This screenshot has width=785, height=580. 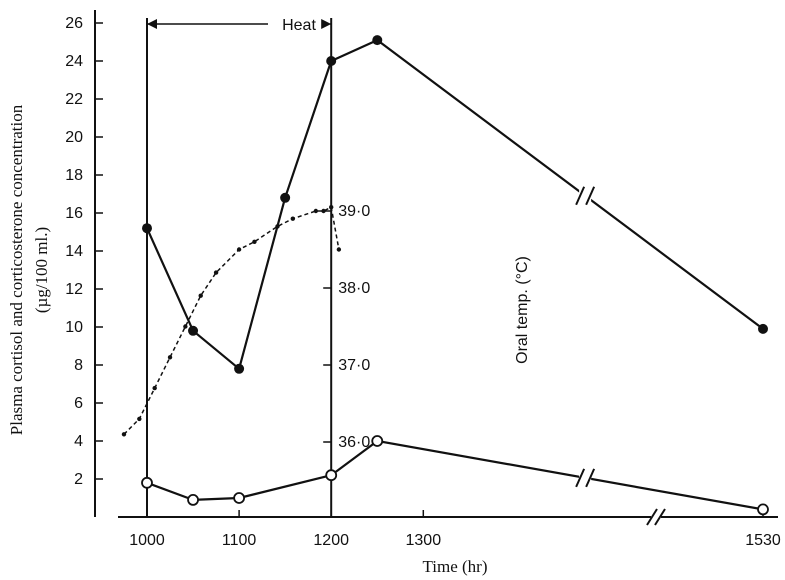 What do you see at coordinates (326, 24) in the screenshot?
I see `heat-arrowhead-right` at bounding box center [326, 24].